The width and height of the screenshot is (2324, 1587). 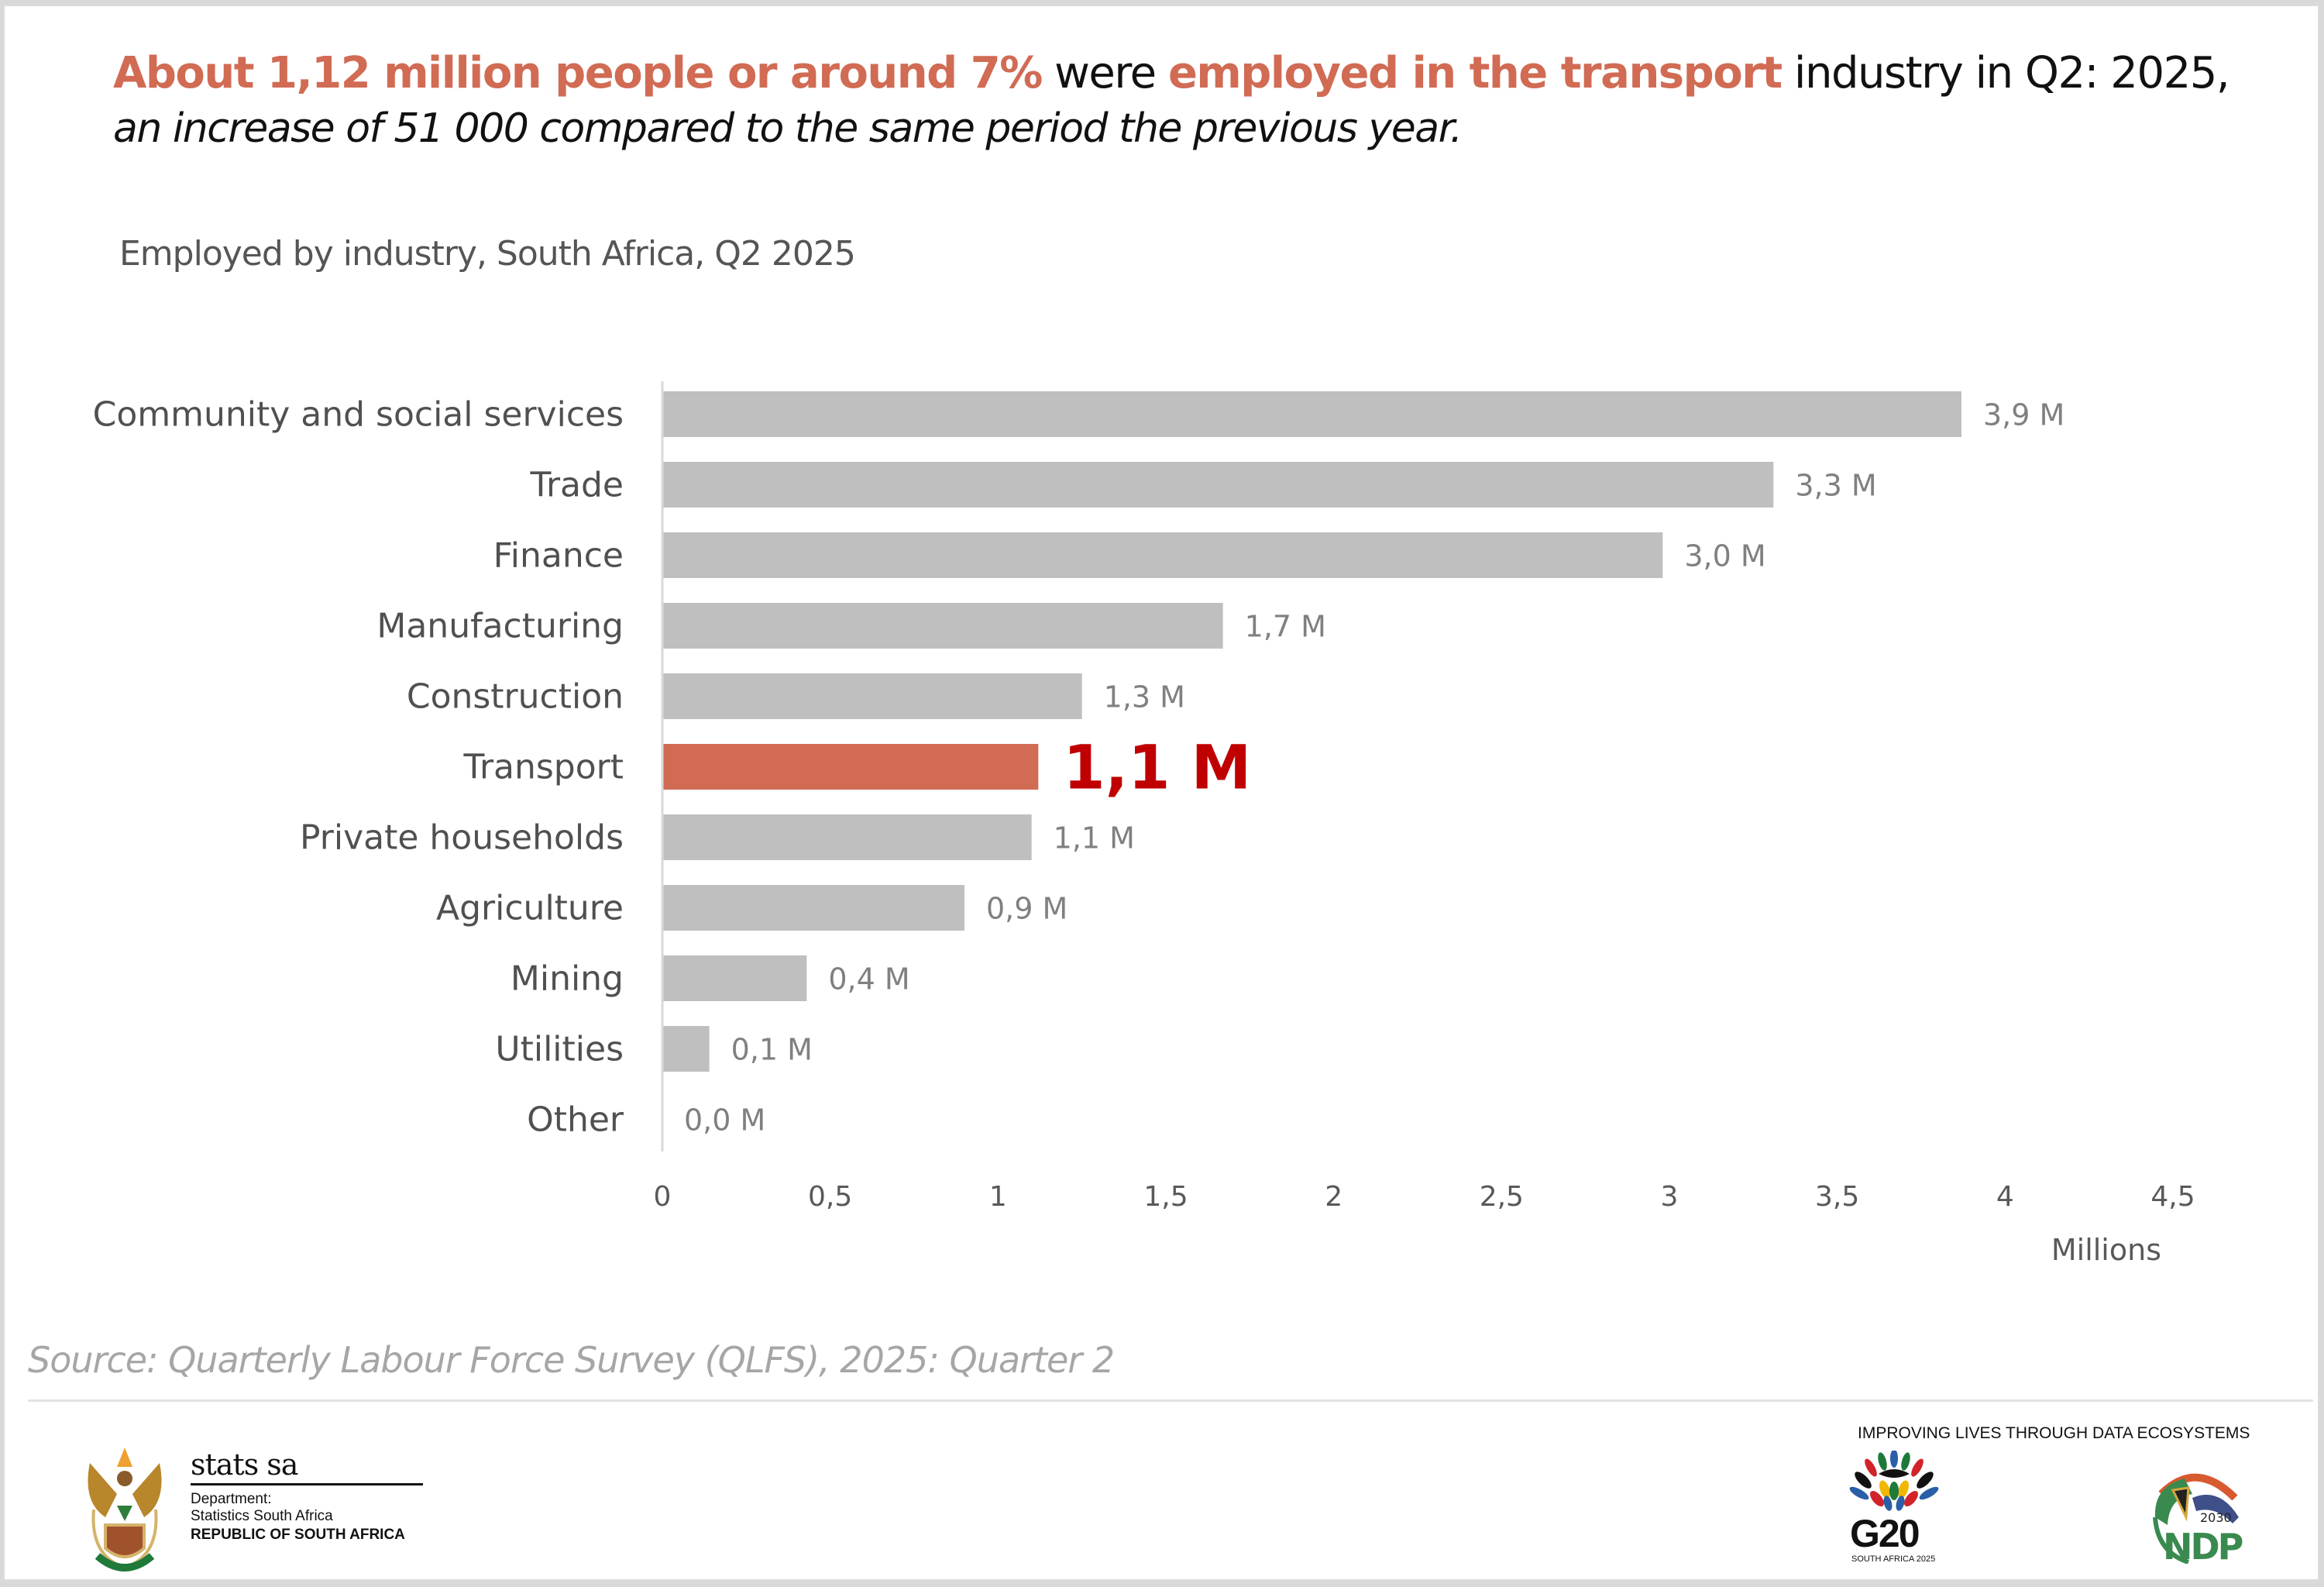 I want to click on headline-text-4: industry in Q2: 2025,, so click(x=2005, y=73).